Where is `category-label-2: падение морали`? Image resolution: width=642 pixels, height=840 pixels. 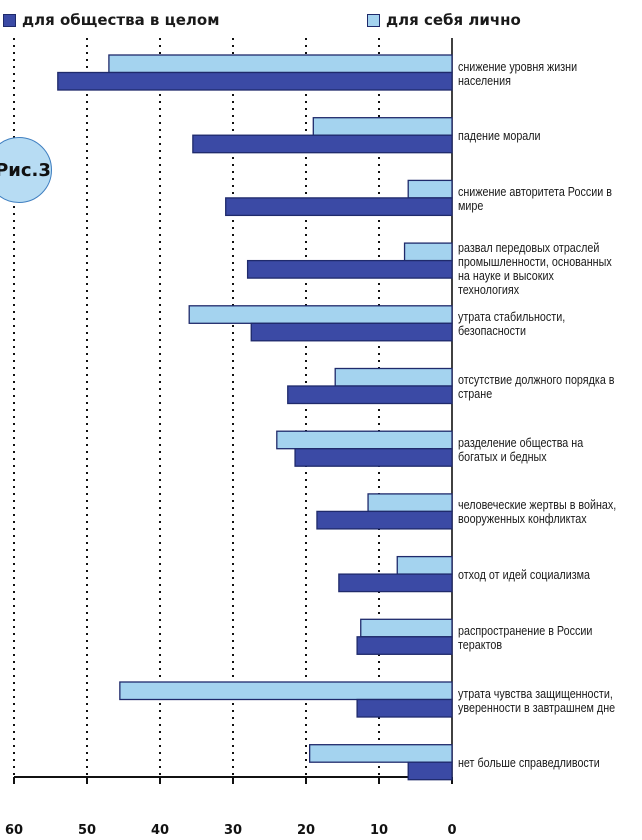
category-label-2: падение морали is located at coordinates (499, 136).